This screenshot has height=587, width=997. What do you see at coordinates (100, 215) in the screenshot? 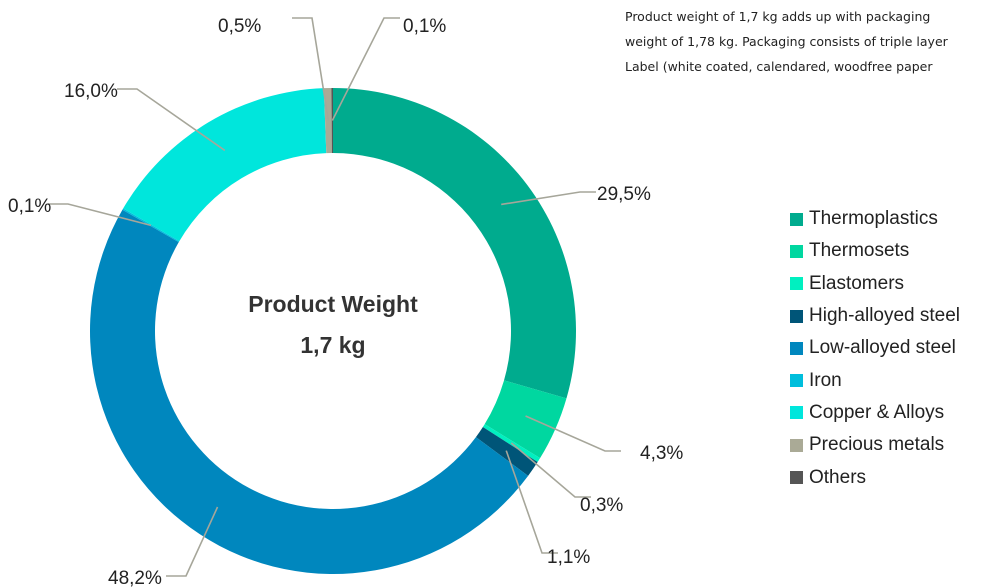
I see `leader-line-iron` at bounding box center [100, 215].